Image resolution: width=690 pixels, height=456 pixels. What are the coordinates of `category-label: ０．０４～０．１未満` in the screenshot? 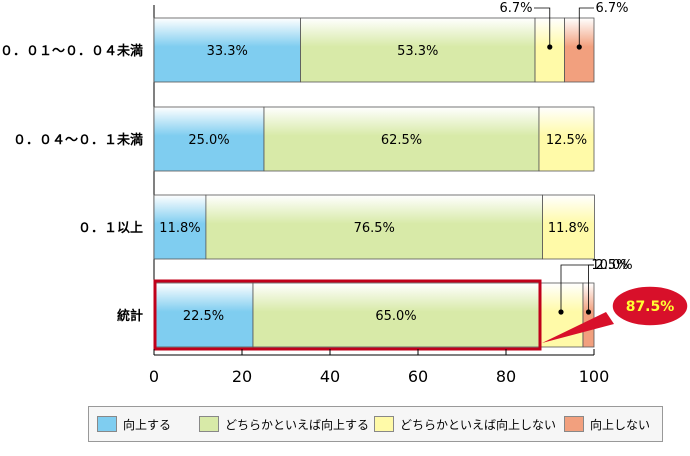 It's located at (78, 140).